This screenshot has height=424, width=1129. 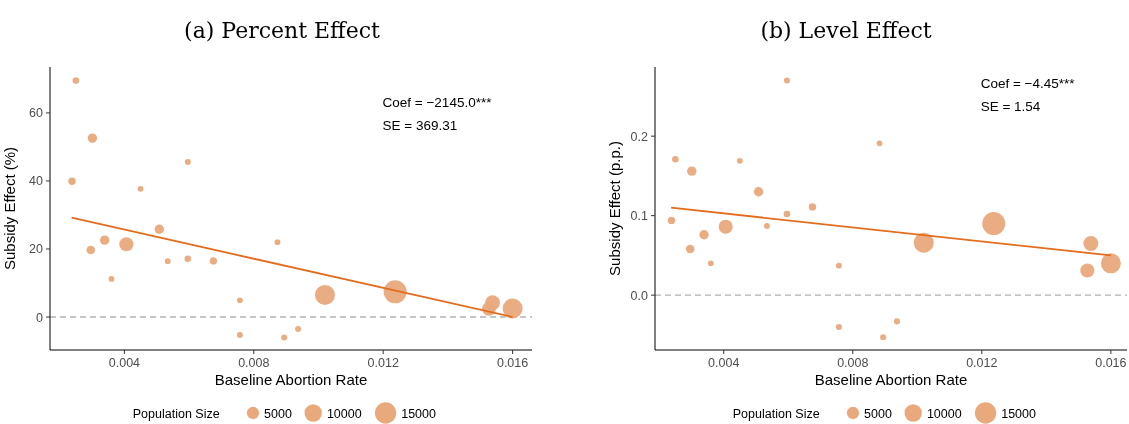 What do you see at coordinates (1010, 106) in the screenshot?
I see `annotation: SE = 1.54` at bounding box center [1010, 106].